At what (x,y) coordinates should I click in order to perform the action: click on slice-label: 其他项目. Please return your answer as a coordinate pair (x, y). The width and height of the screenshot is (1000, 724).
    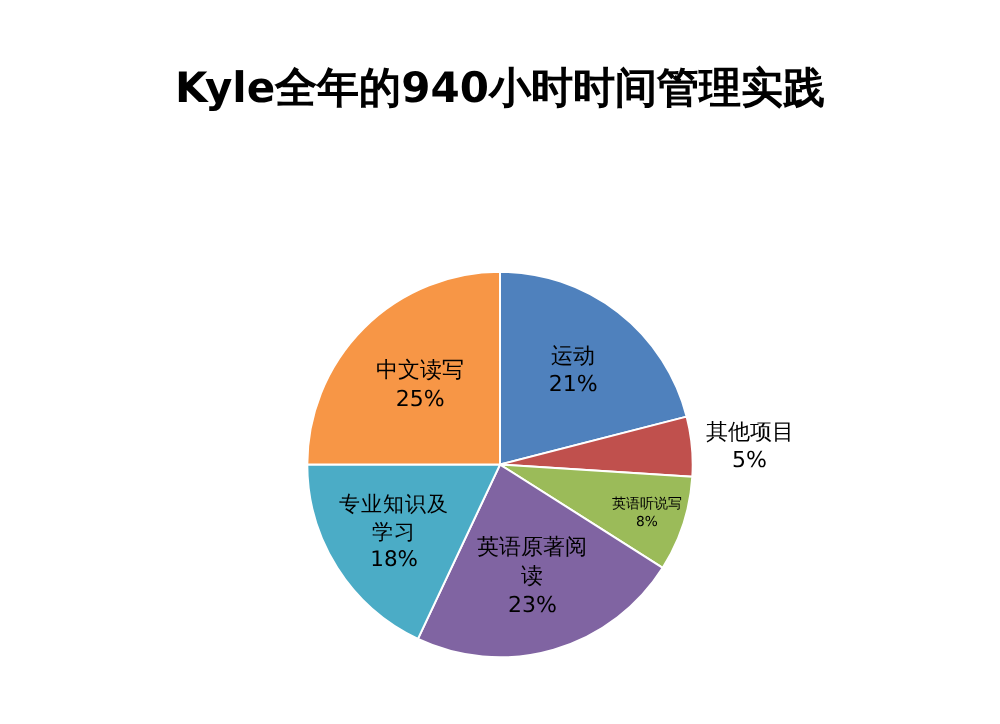
    Looking at the image, I should click on (749, 431).